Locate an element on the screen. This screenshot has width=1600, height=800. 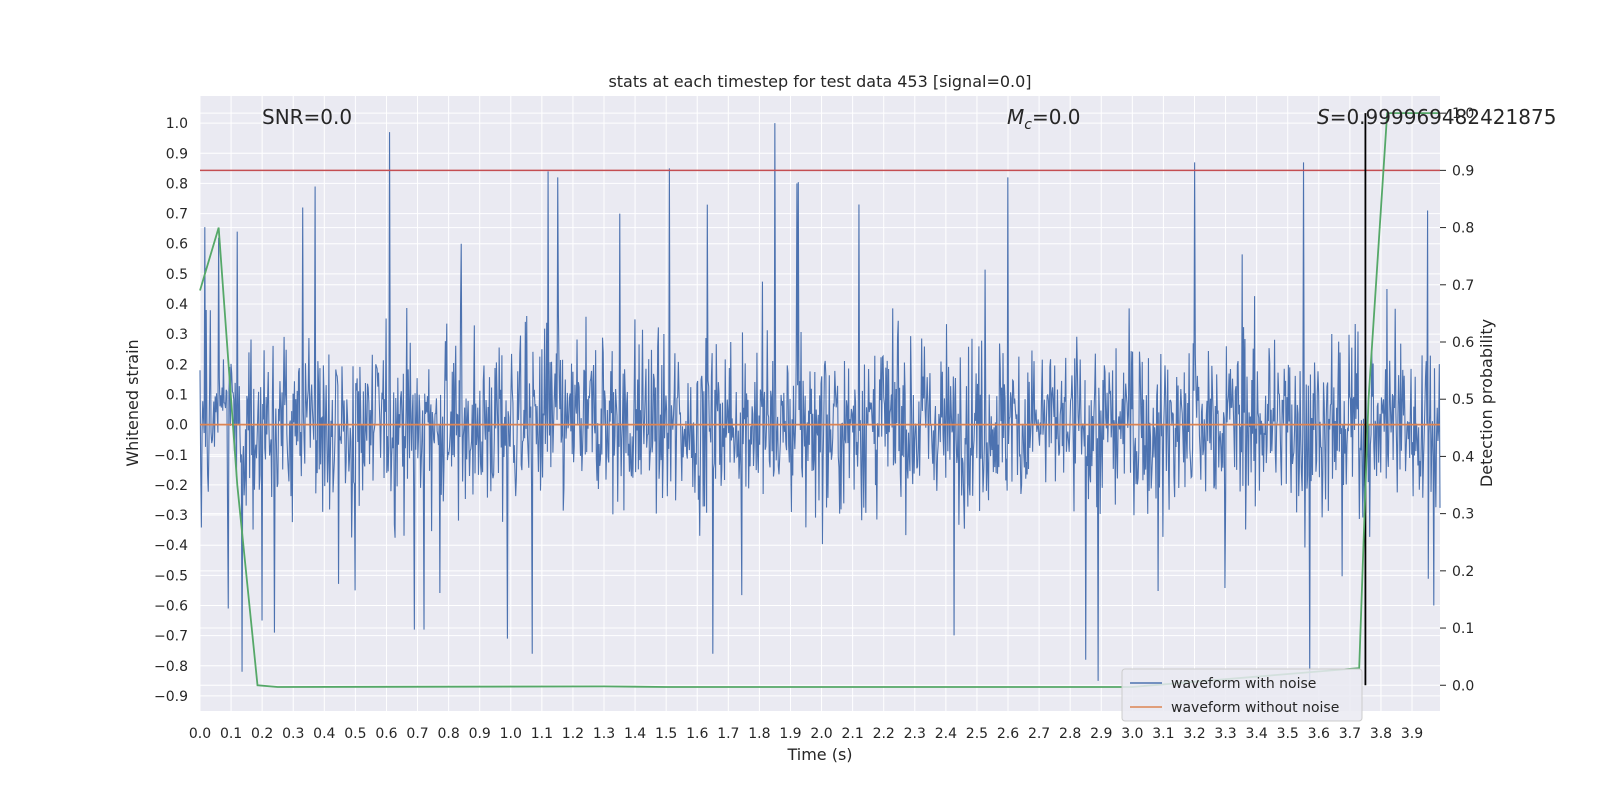
annotation-s-symbol: S is located at coordinates (1323, 117).